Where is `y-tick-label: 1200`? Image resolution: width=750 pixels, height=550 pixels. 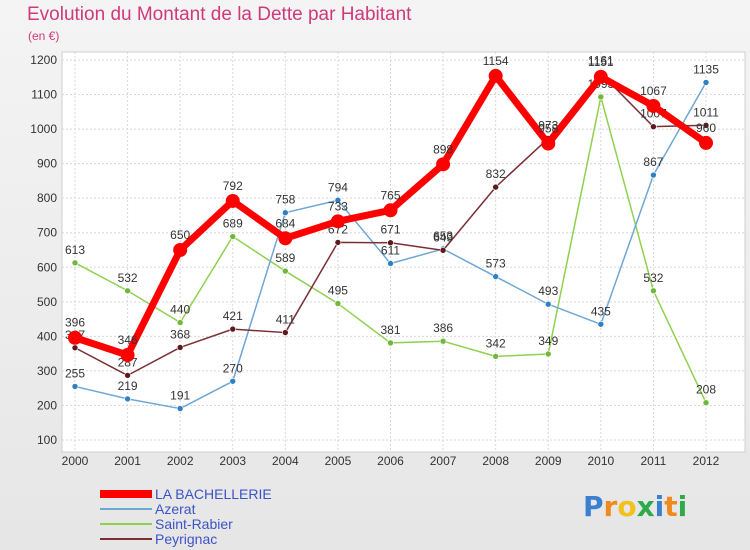
y-tick-label: 1200 is located at coordinates (43, 60).